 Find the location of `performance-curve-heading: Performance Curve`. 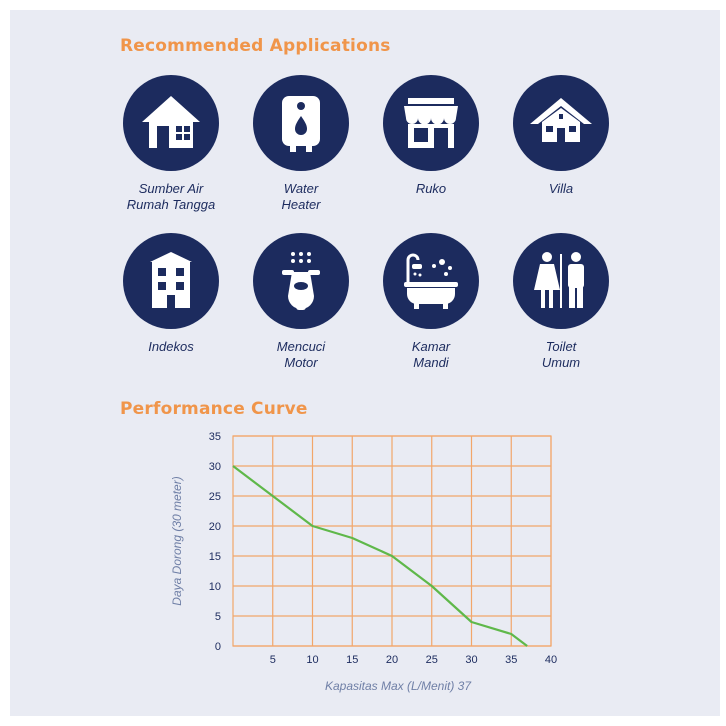

performance-curve-heading: Performance Curve is located at coordinates (214, 409).